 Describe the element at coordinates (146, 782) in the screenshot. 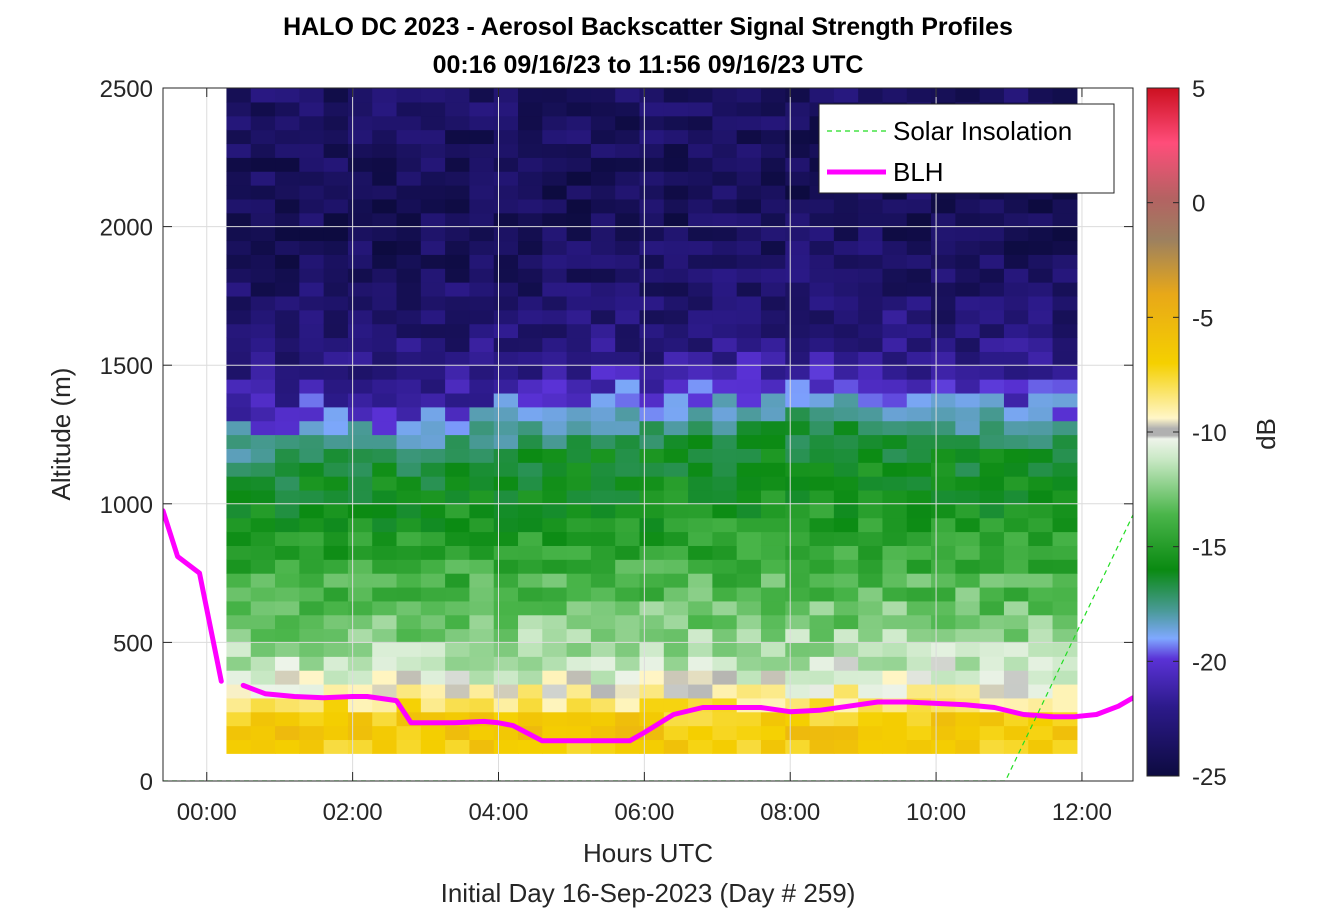

I see `y-tick-label: 0` at that location.